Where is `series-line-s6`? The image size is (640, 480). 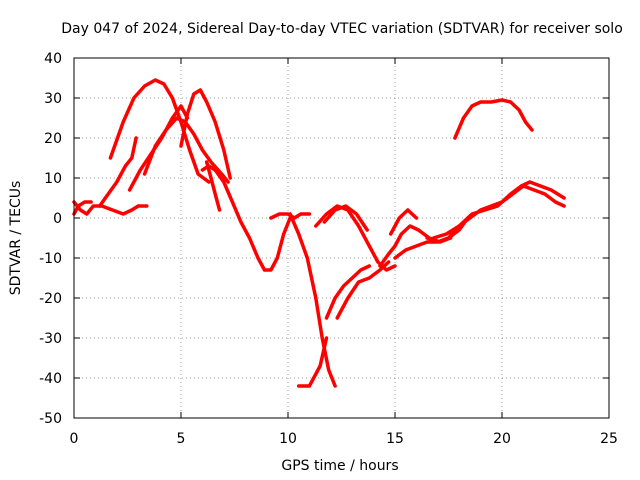 series-line-s6 is located at coordinates (110, 208).